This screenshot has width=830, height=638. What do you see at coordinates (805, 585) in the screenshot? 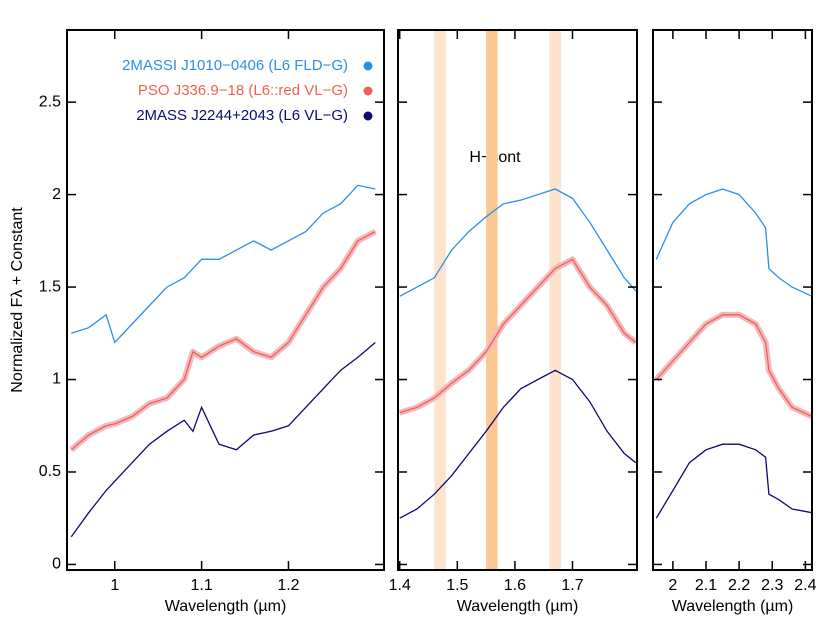
I see `x-tick-label: 2.4` at bounding box center [805, 585].